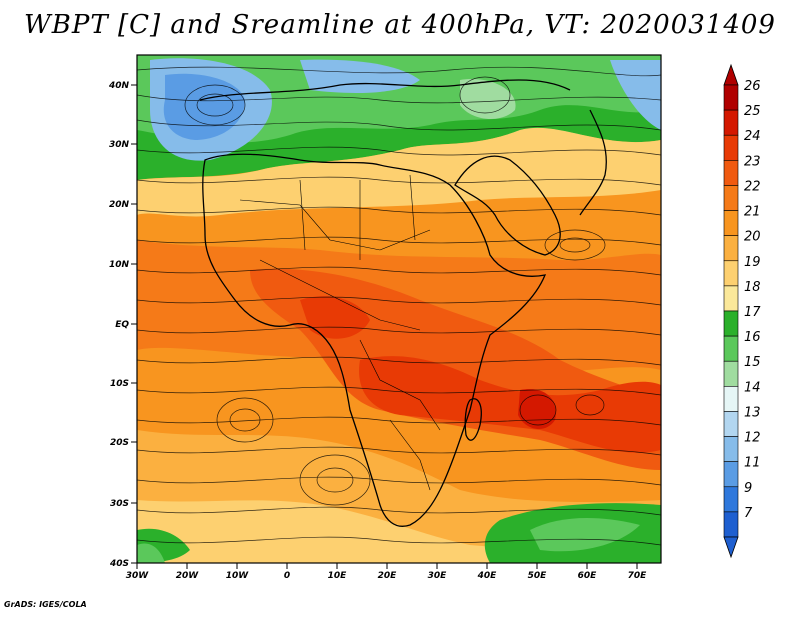 The image size is (800, 618). What do you see at coordinates (752, 186) in the screenshot?
I see `colorbar-label: 22` at bounding box center [752, 186].